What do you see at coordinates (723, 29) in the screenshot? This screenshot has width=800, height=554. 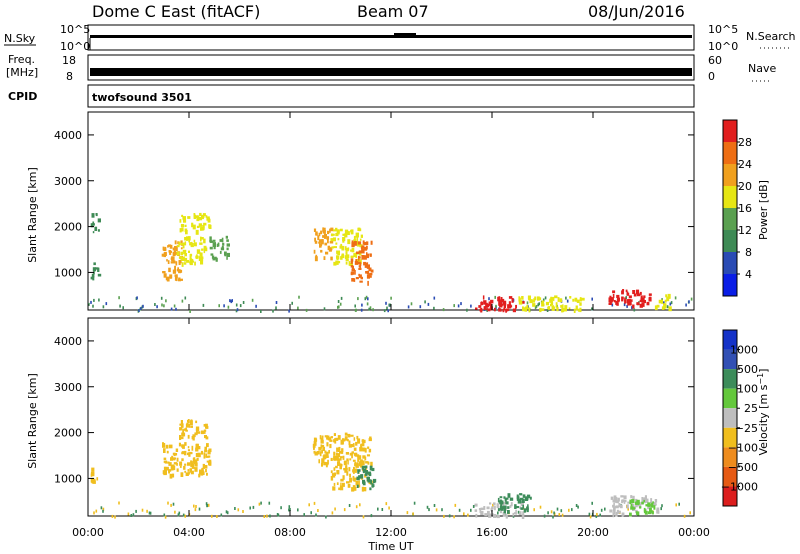 I see `nsearch-tick-top: 10^5` at bounding box center [723, 29].